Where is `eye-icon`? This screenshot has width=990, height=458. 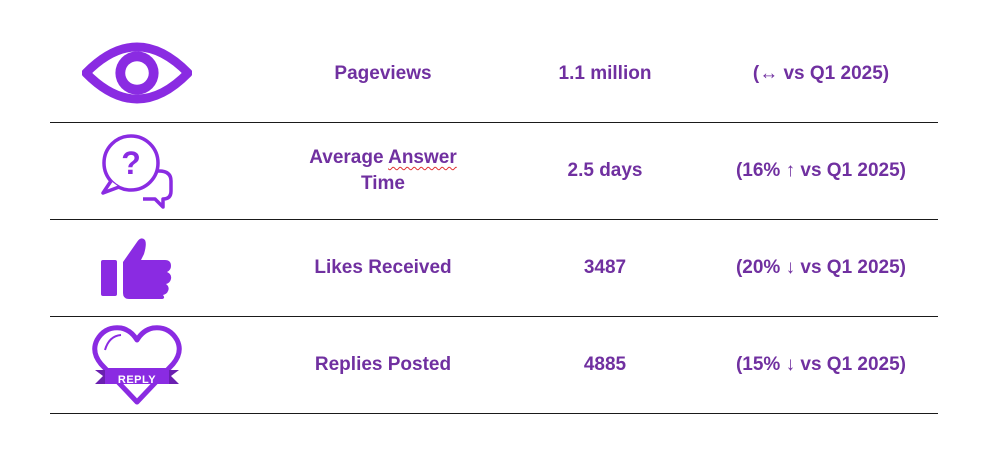 eye-icon is located at coordinates (137, 73).